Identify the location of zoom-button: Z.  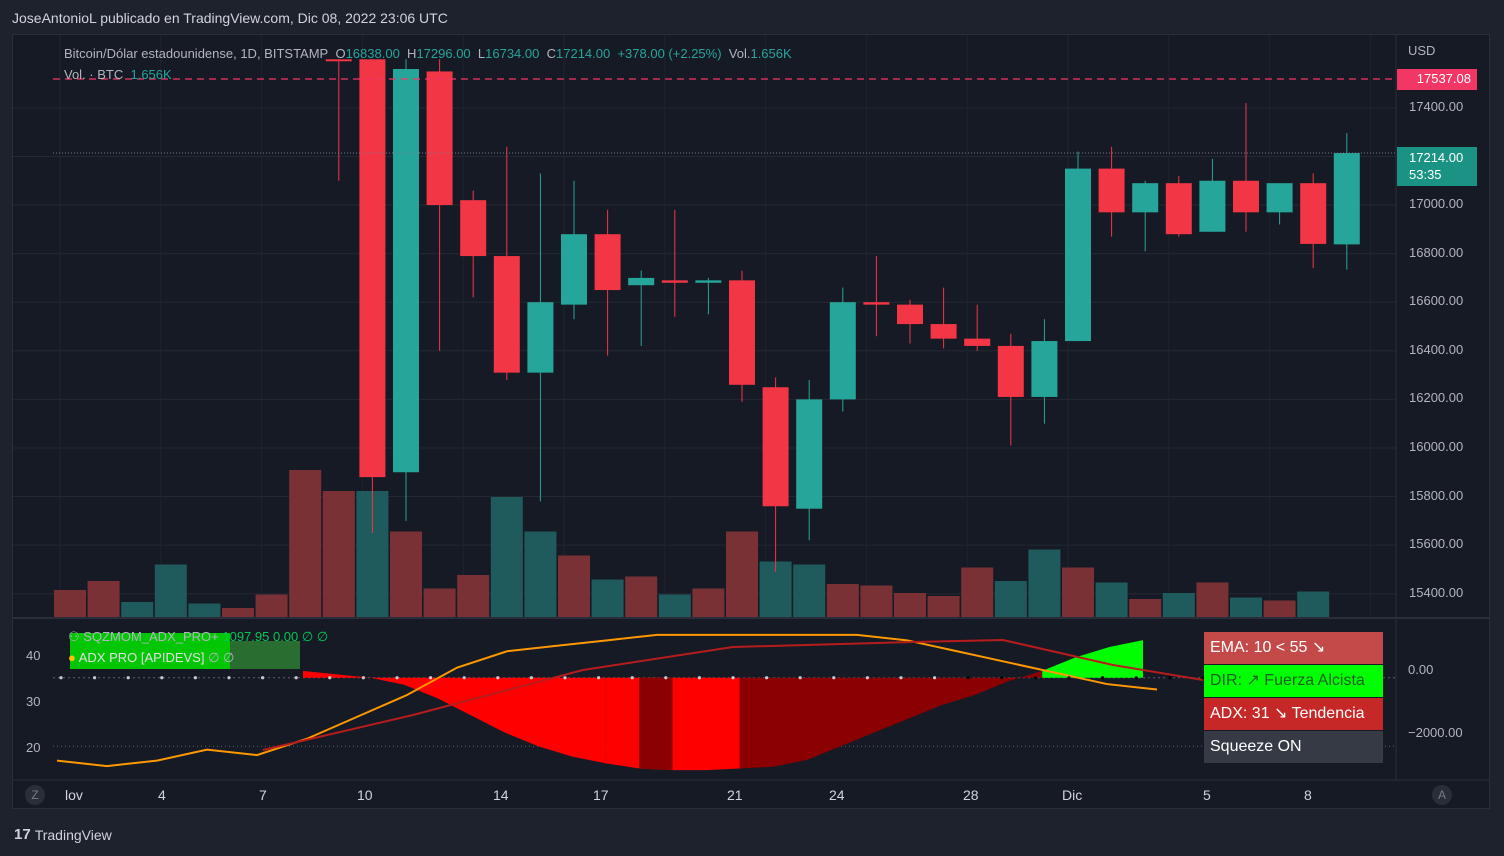
(35, 795).